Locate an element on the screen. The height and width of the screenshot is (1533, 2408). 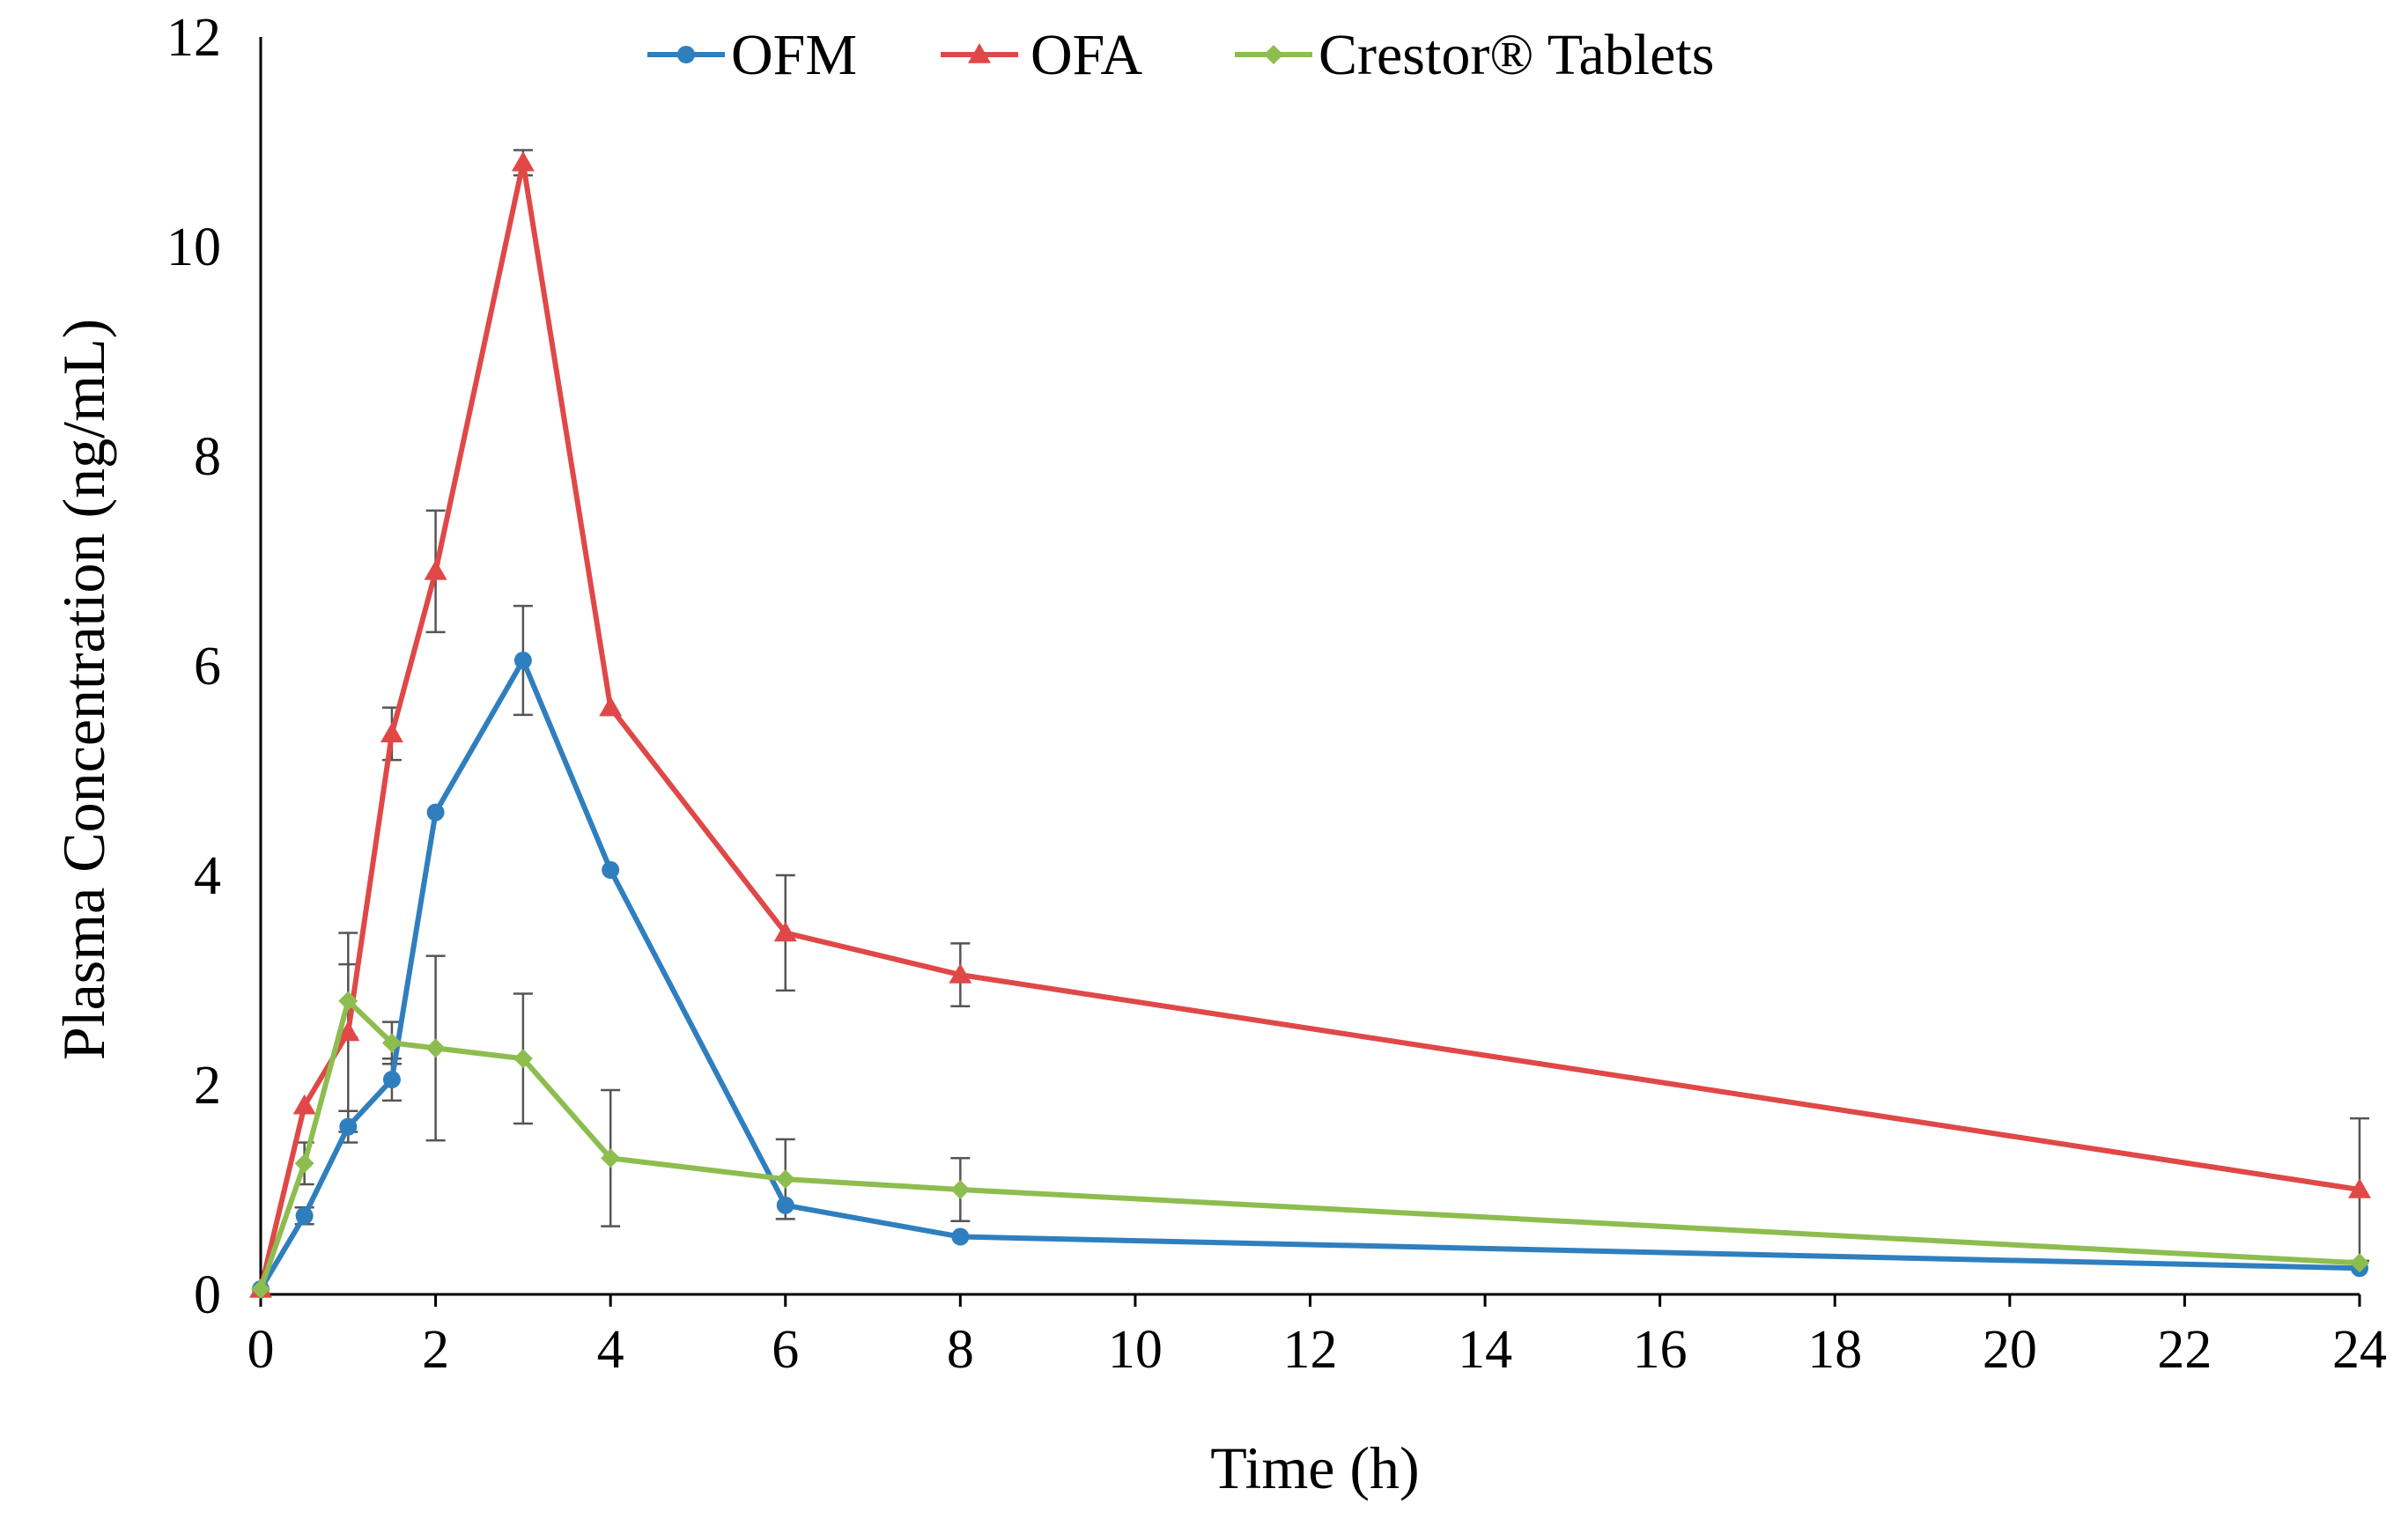
legend-entry-0: OFM is located at coordinates (752, 55).